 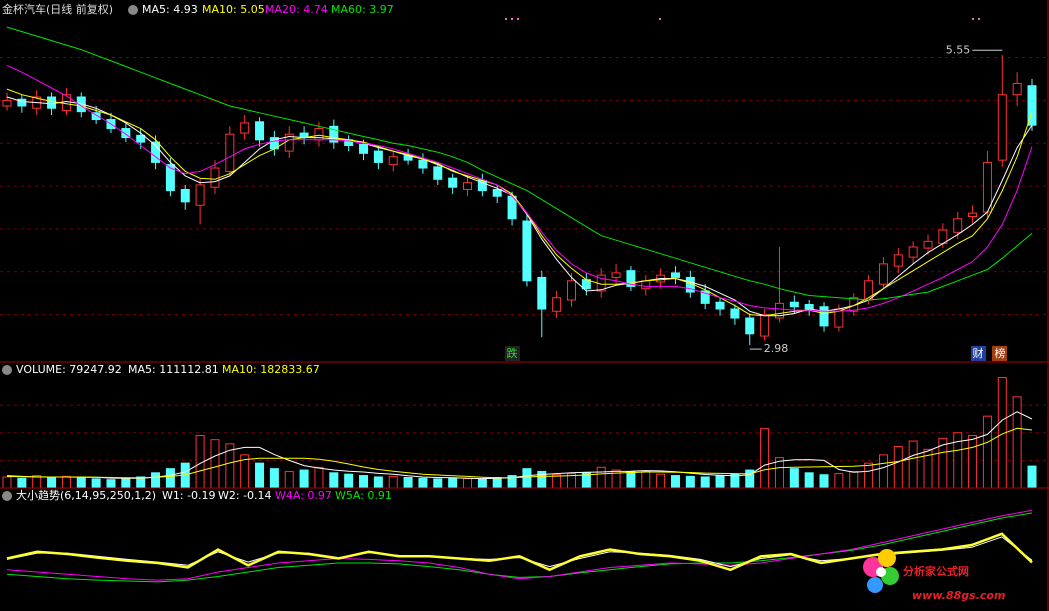 What do you see at coordinates (245, 495) in the screenshot?
I see `legend-item: W2: -0.14` at bounding box center [245, 495].